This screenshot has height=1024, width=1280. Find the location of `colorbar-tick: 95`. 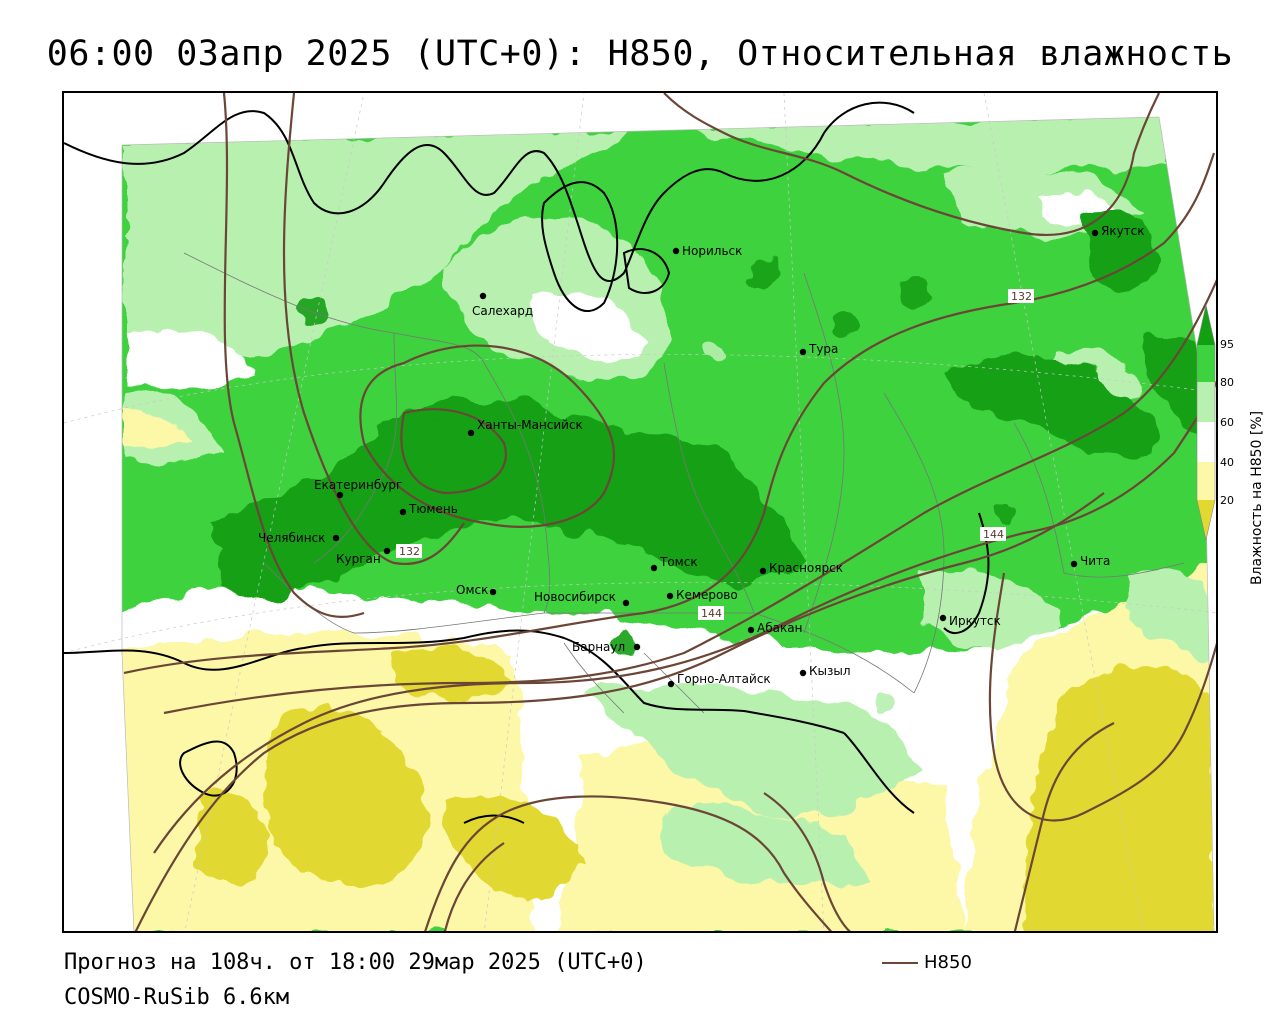

colorbar-tick: 95 is located at coordinates (1227, 344).